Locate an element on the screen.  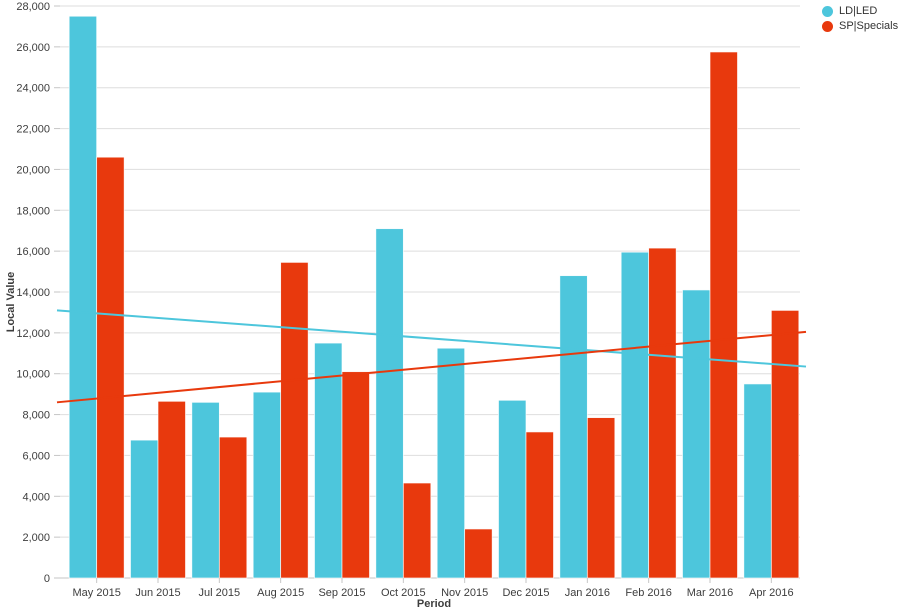
bar-SP|Specials-Aug 2015 is located at coordinates (294, 420).